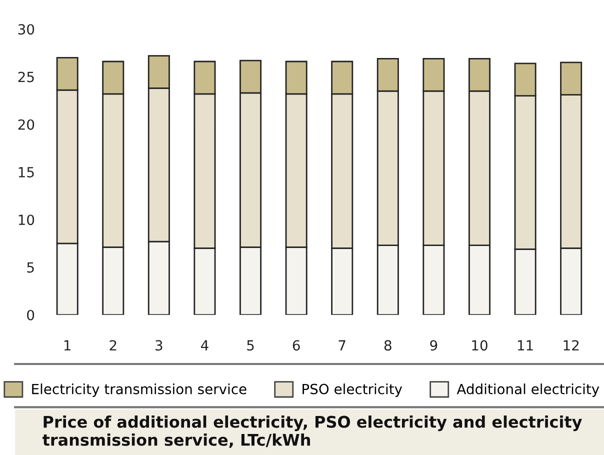  I want to click on x-tick-label: 5, so click(250, 345).